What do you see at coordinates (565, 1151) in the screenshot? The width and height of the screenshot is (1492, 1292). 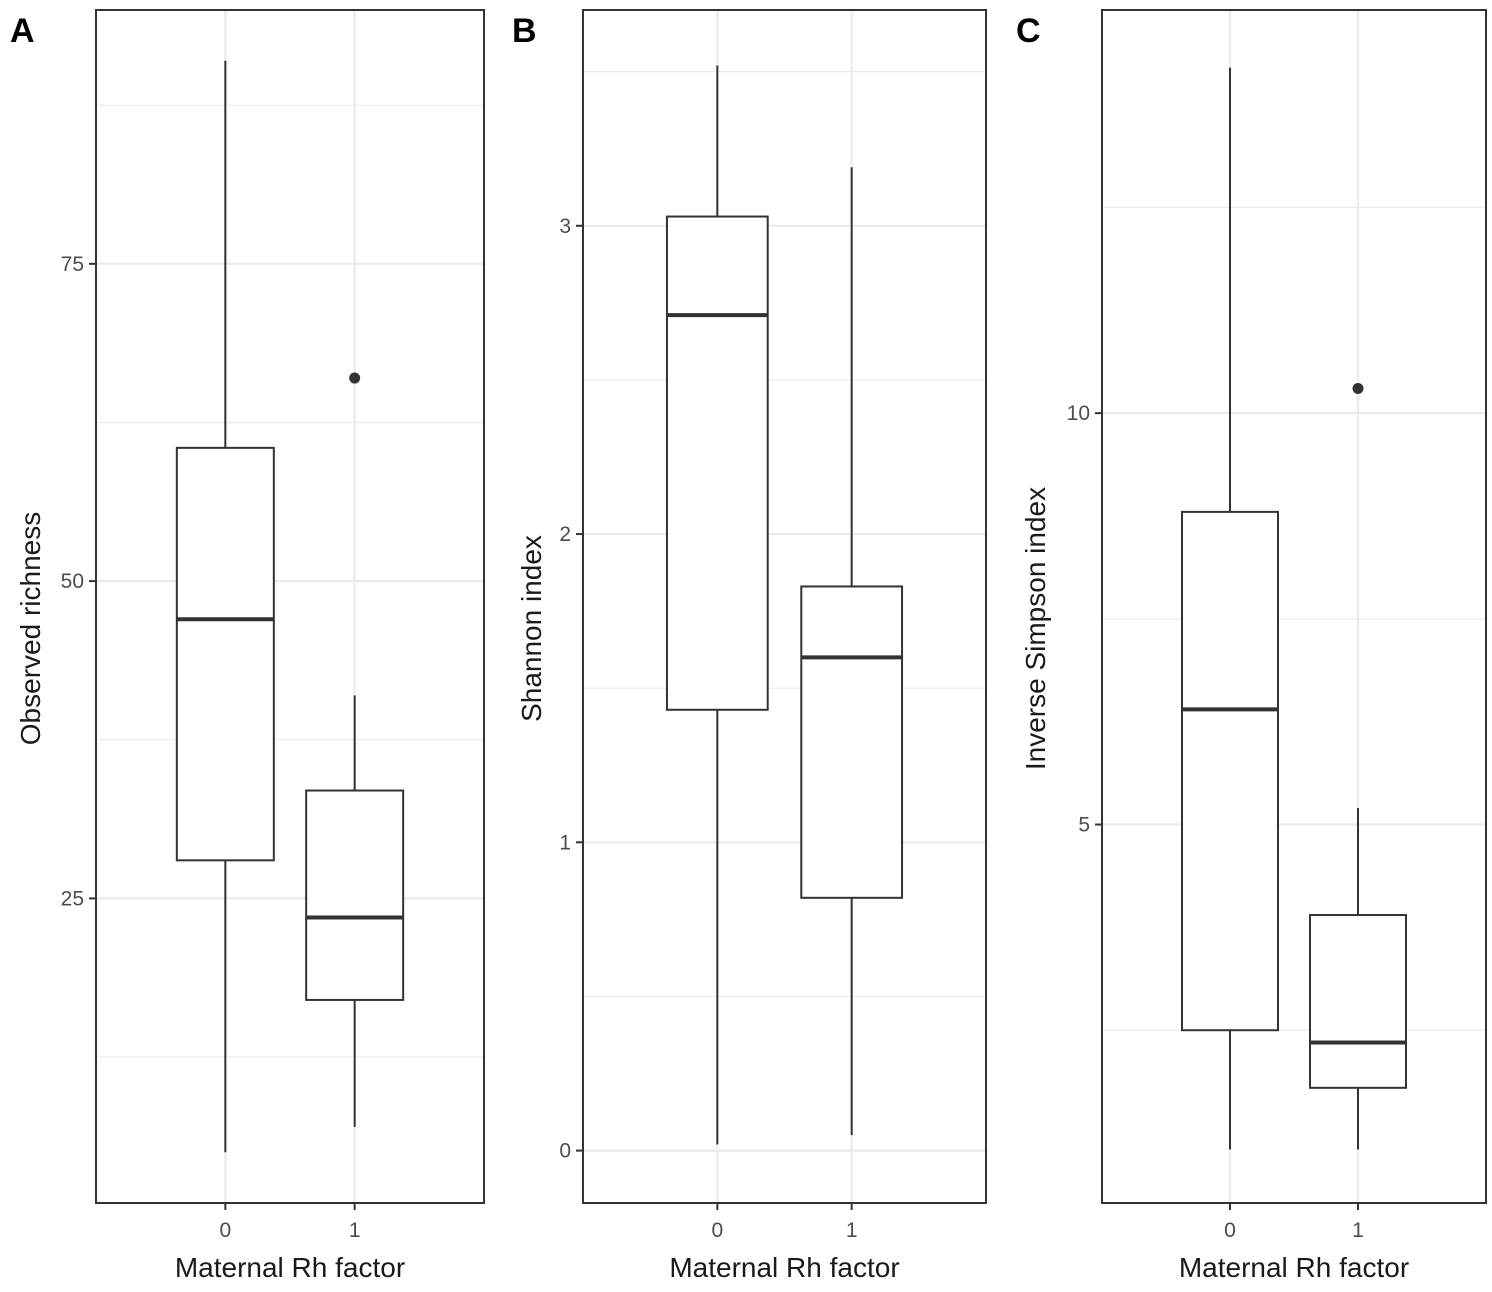 I see `panel-b-y-tick-label: 0` at bounding box center [565, 1151].